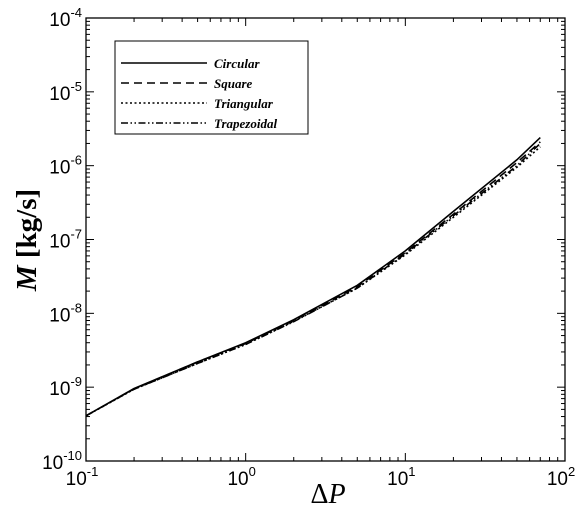 This screenshot has height=509, width=583. I want to click on legend: Circular Square Triangular Trapezoidal, so click(211, 87).